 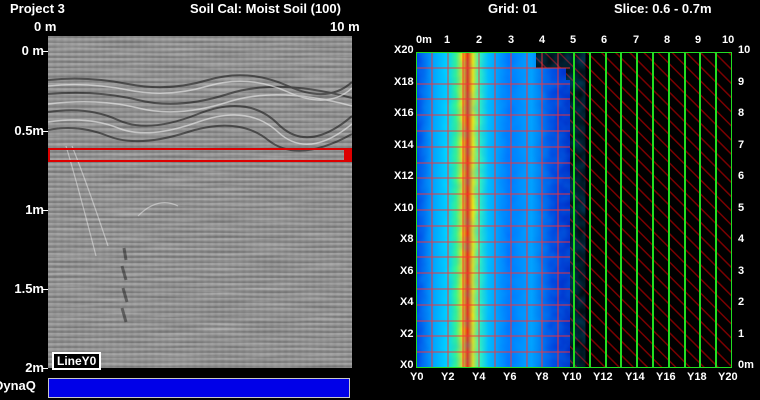 I want to click on map-right-label: 4, so click(x=741, y=239).